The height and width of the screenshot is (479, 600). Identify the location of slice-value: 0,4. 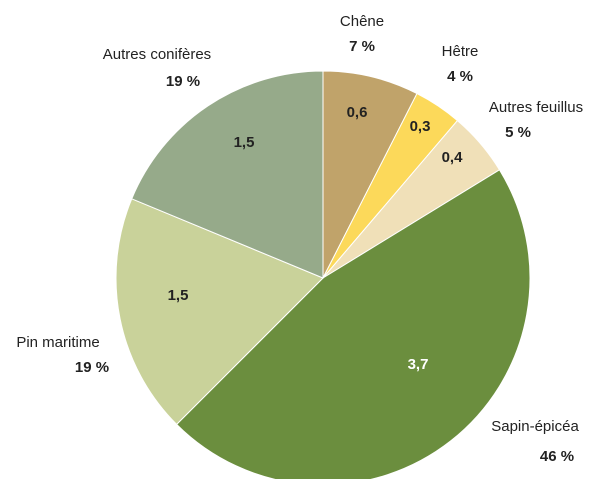
(453, 157).